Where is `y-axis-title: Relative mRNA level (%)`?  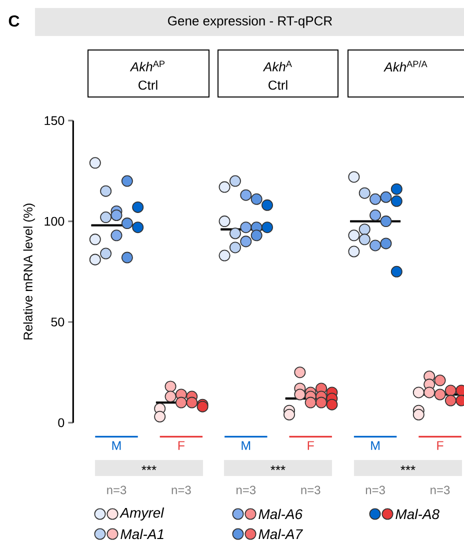 y-axis-title: Relative mRNA level (%) is located at coordinates (29, 272).